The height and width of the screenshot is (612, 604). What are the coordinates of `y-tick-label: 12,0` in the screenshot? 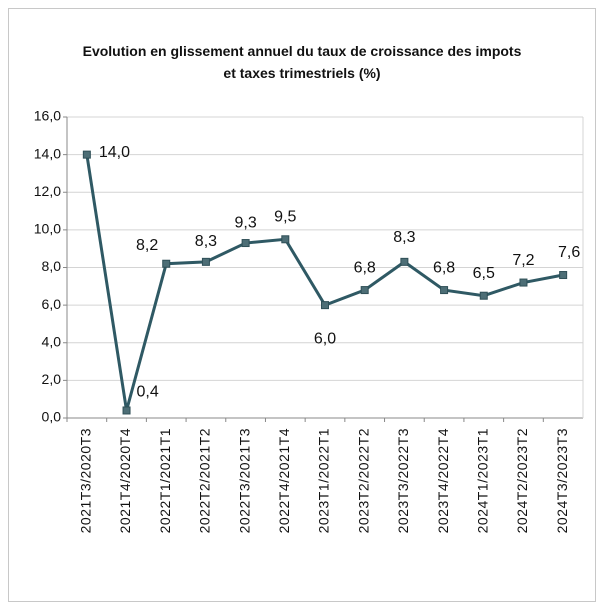 It's located at (47, 191).